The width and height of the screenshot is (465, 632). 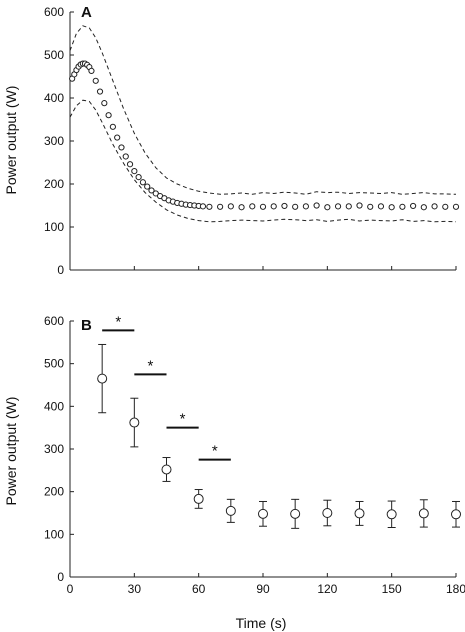 What do you see at coordinates (86, 12) in the screenshot?
I see `panel-label-a: A` at bounding box center [86, 12].